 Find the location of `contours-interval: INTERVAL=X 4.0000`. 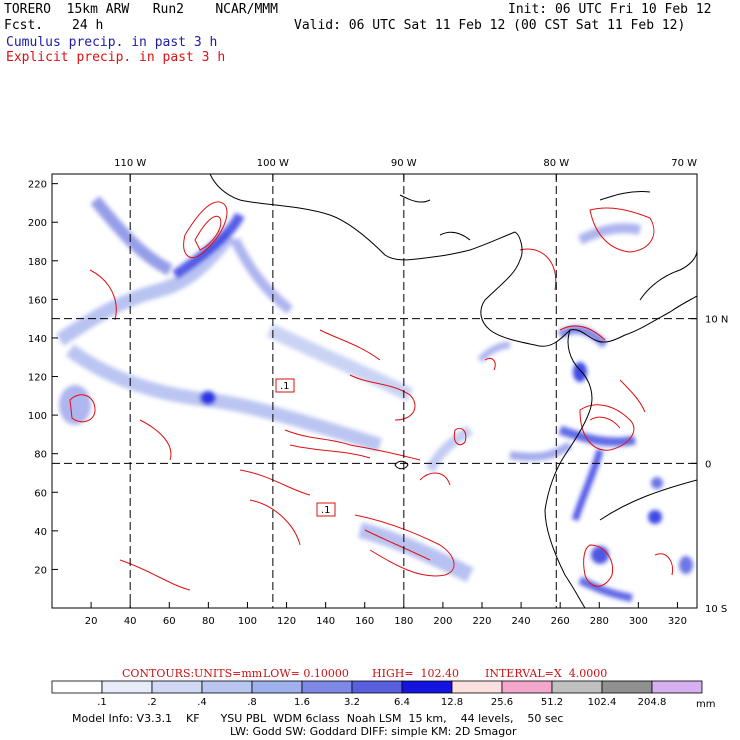

contours-interval: INTERVAL=X 4.0000 is located at coordinates (546, 673).